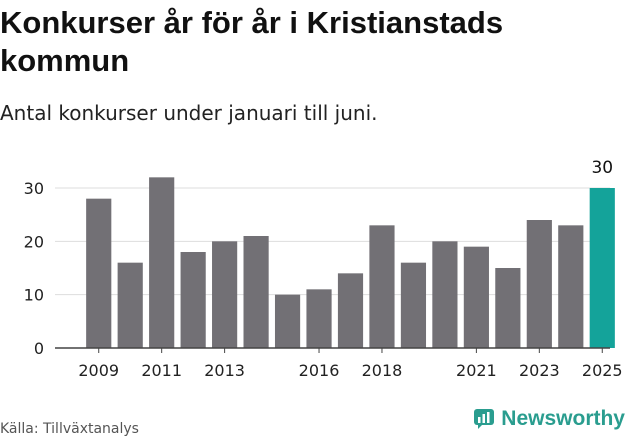  Describe the element at coordinates (224, 370) in the screenshot. I see `x-tick-label: 2013` at that location.